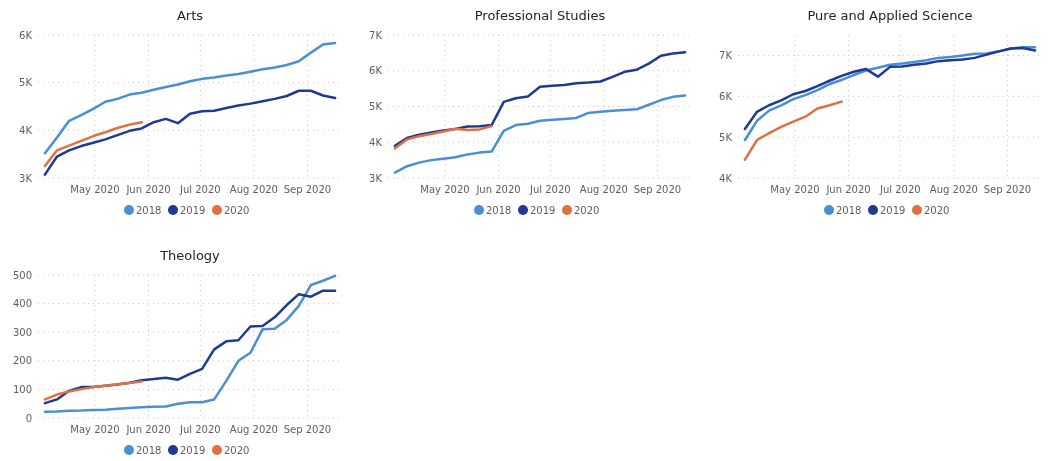  Describe the element at coordinates (190, 15) in the screenshot. I see `chart-title: Arts` at that location.